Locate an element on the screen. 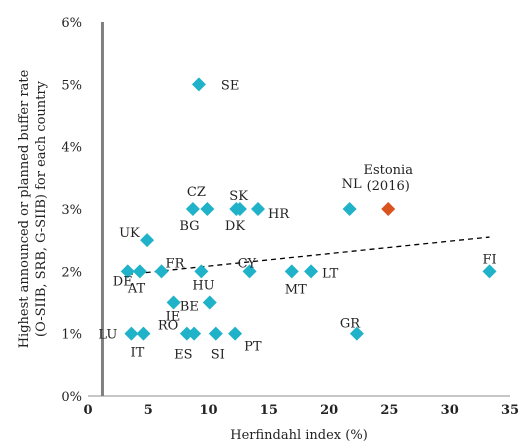 Image resolution: width=531 pixels, height=448 pixels. point-hr is located at coordinates (258, 209).